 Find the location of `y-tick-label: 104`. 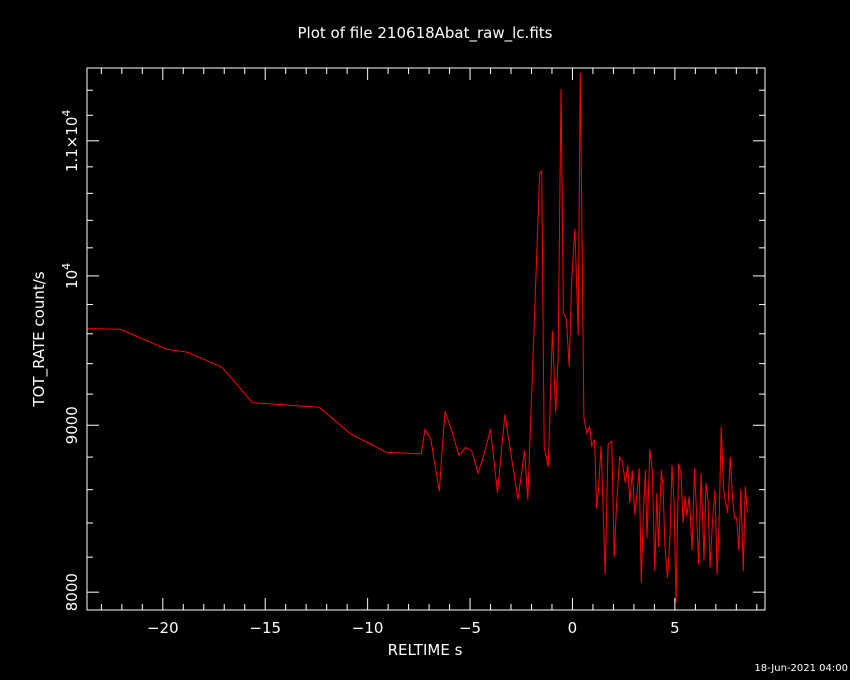

y-tick-label: 104 is located at coordinates (70, 276).